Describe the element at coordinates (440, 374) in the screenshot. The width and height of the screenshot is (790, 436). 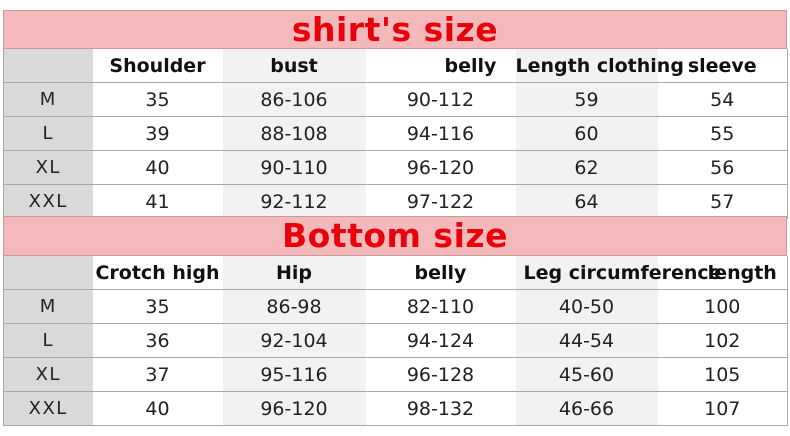
I see `table-cell: 96-128` at that location.